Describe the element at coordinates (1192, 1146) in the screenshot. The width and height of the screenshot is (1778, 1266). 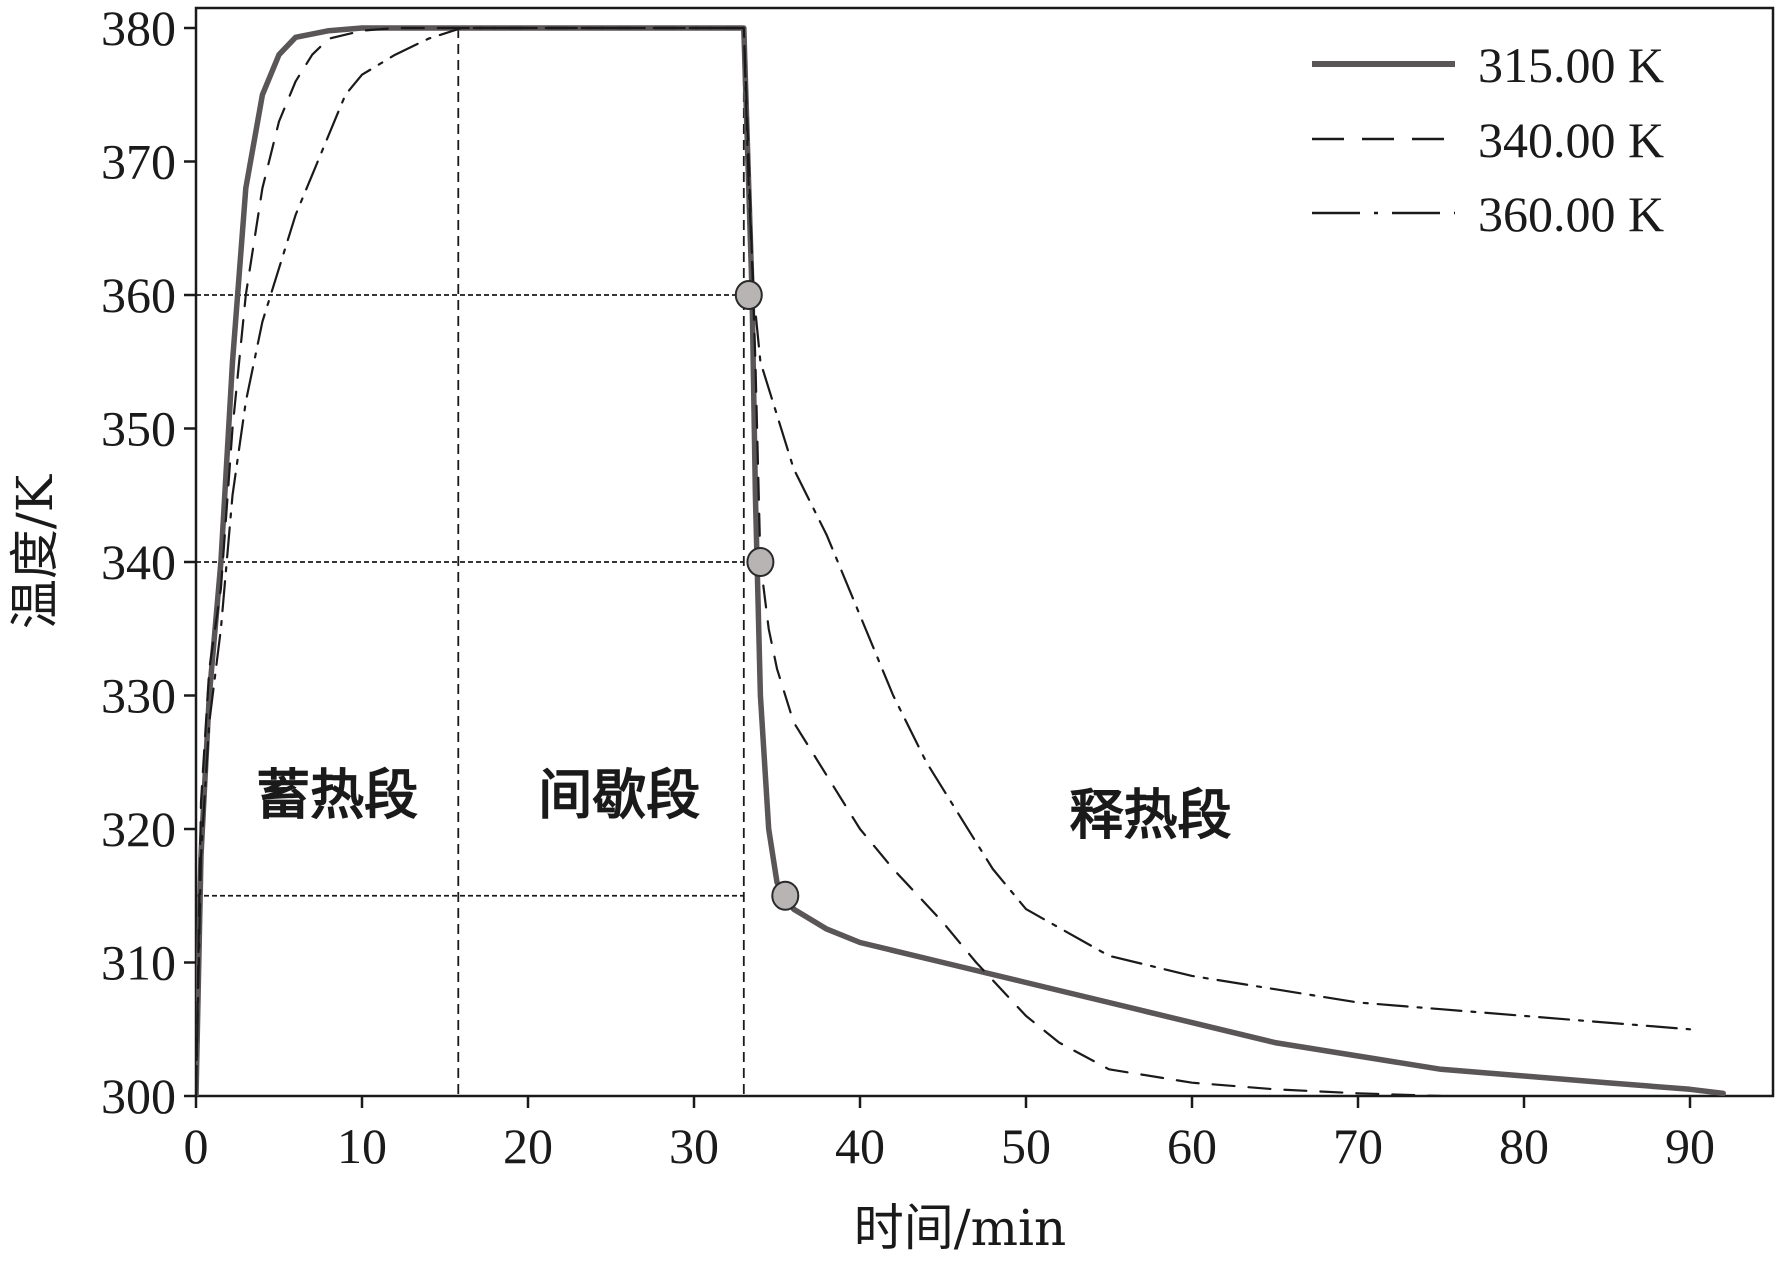
I see `x-tick-label: 60` at that location.